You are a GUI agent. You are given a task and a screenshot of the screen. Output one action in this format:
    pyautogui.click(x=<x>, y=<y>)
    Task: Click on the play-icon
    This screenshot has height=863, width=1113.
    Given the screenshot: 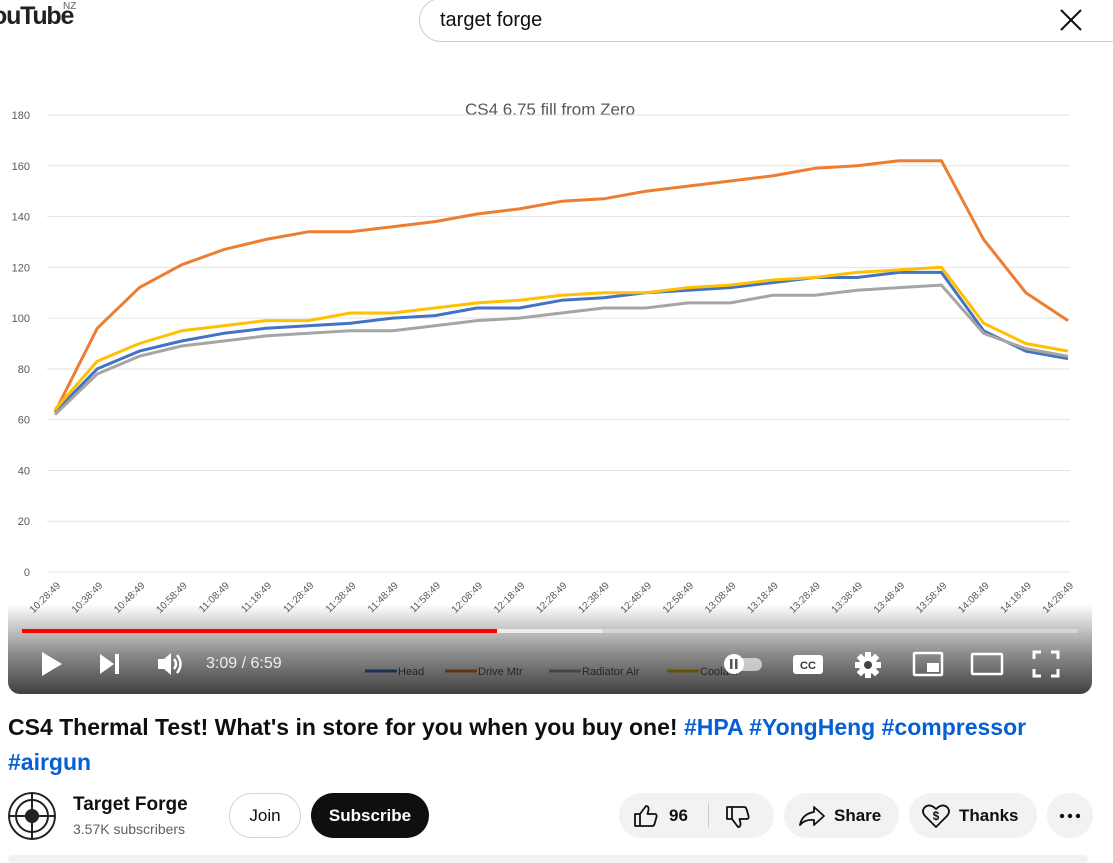 What is the action you would take?
    pyautogui.click(x=52, y=664)
    